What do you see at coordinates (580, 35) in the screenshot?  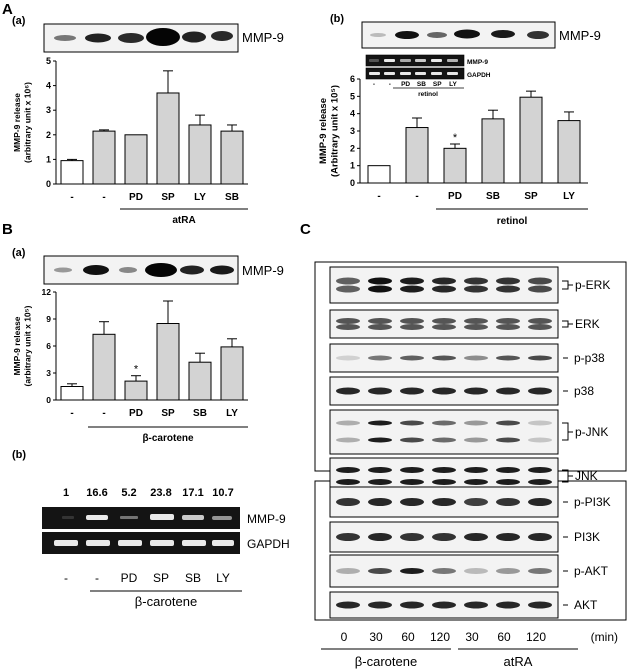 I see `blot-label-mmp9-a-b: MMP-9` at bounding box center [580, 35].